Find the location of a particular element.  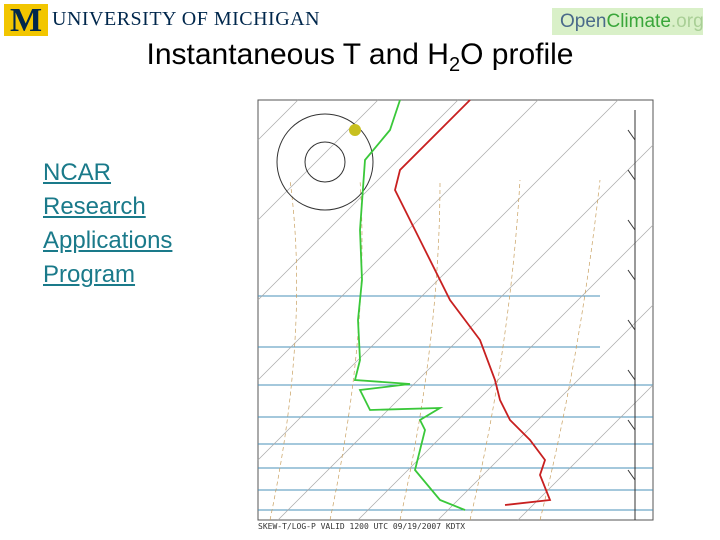

title-part: O profile is located at coordinates (517, 54).